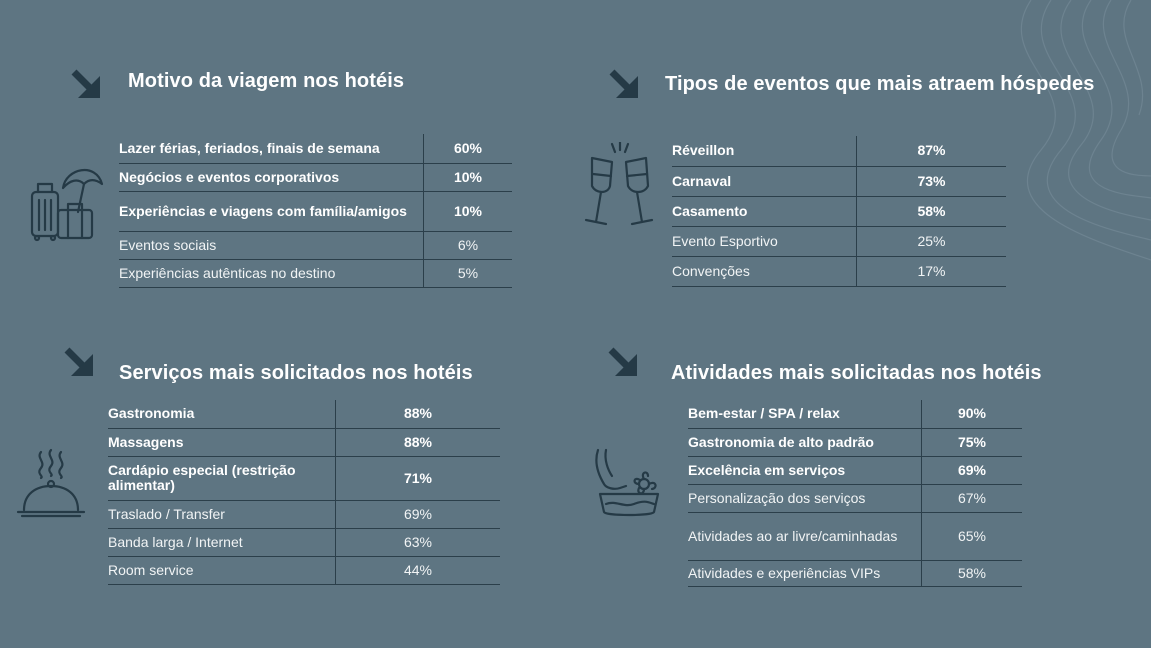 The width and height of the screenshot is (1151, 648). Describe the element at coordinates (417, 478) in the screenshot. I see `row-value: 71%` at that location.